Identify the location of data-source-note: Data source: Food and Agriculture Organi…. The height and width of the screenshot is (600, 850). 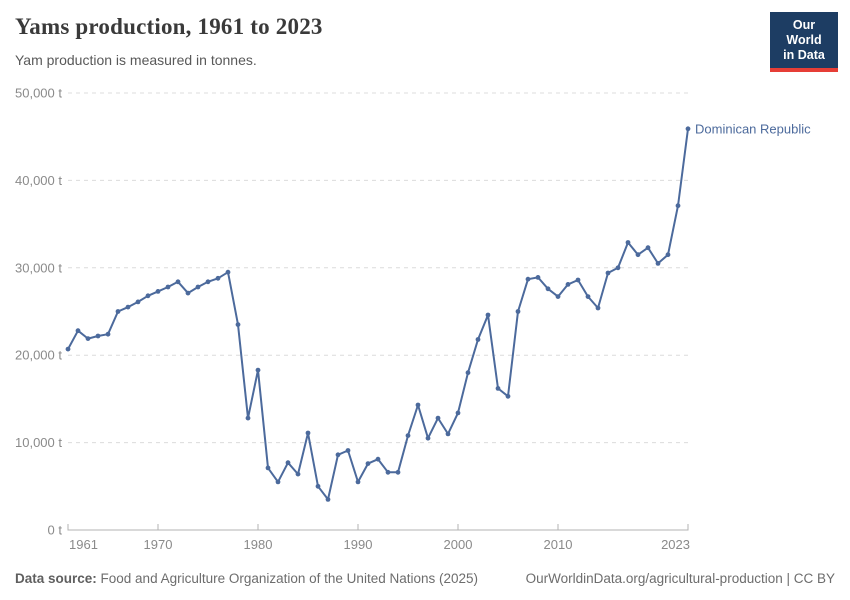
(246, 578).